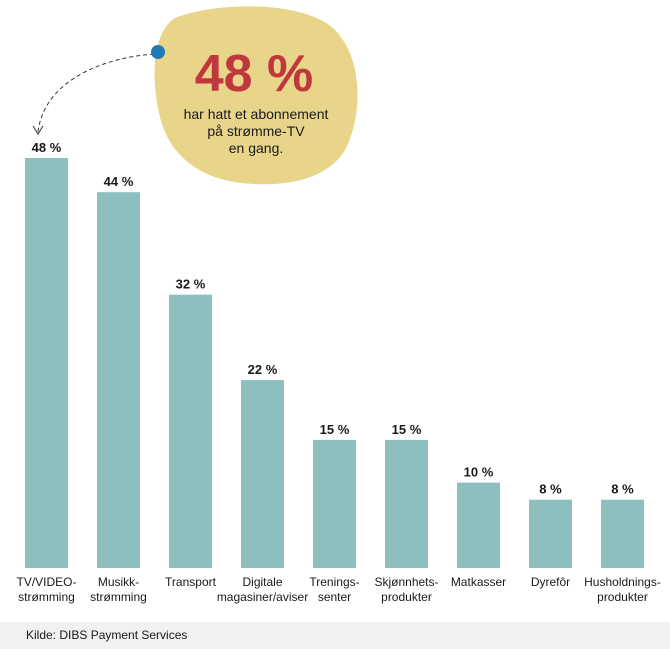 This screenshot has height=649, width=670. Describe the element at coordinates (256, 114) in the screenshot. I see `callout-line-1: har hatt et abonnement` at that location.